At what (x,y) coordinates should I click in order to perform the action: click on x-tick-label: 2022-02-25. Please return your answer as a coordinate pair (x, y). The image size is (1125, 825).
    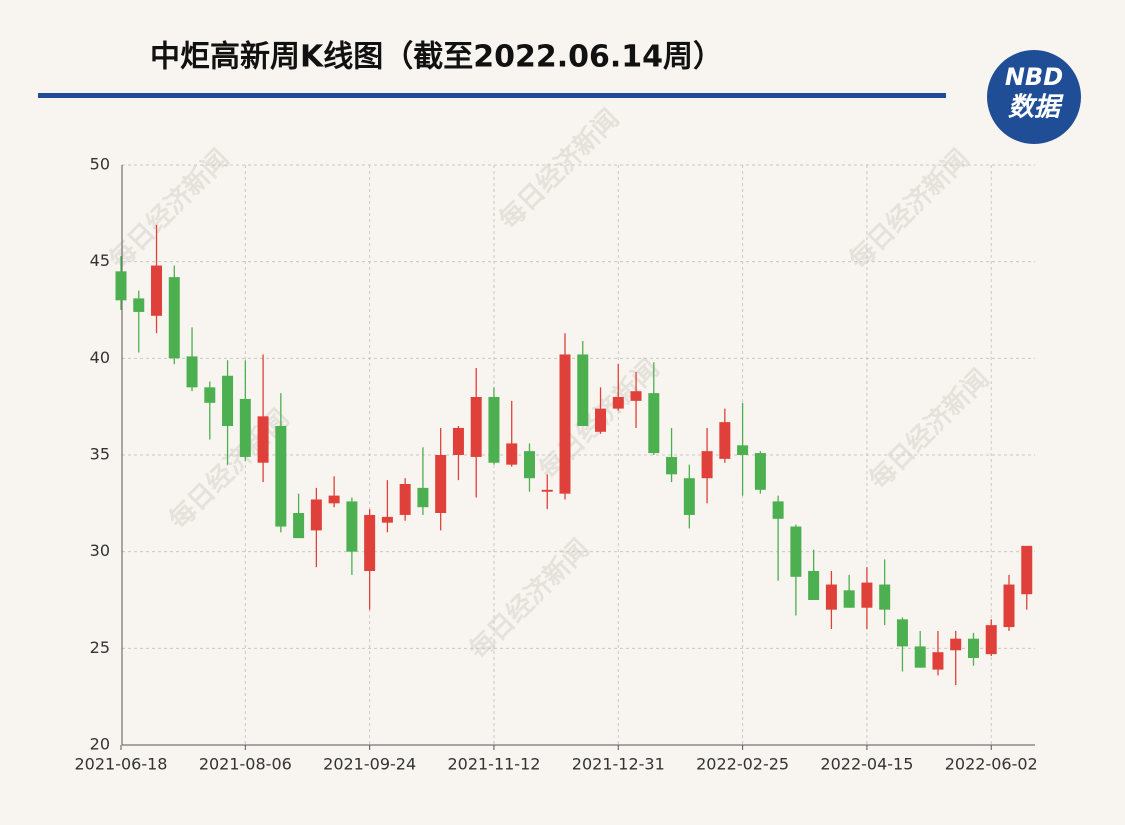
    Looking at the image, I should click on (742, 764).